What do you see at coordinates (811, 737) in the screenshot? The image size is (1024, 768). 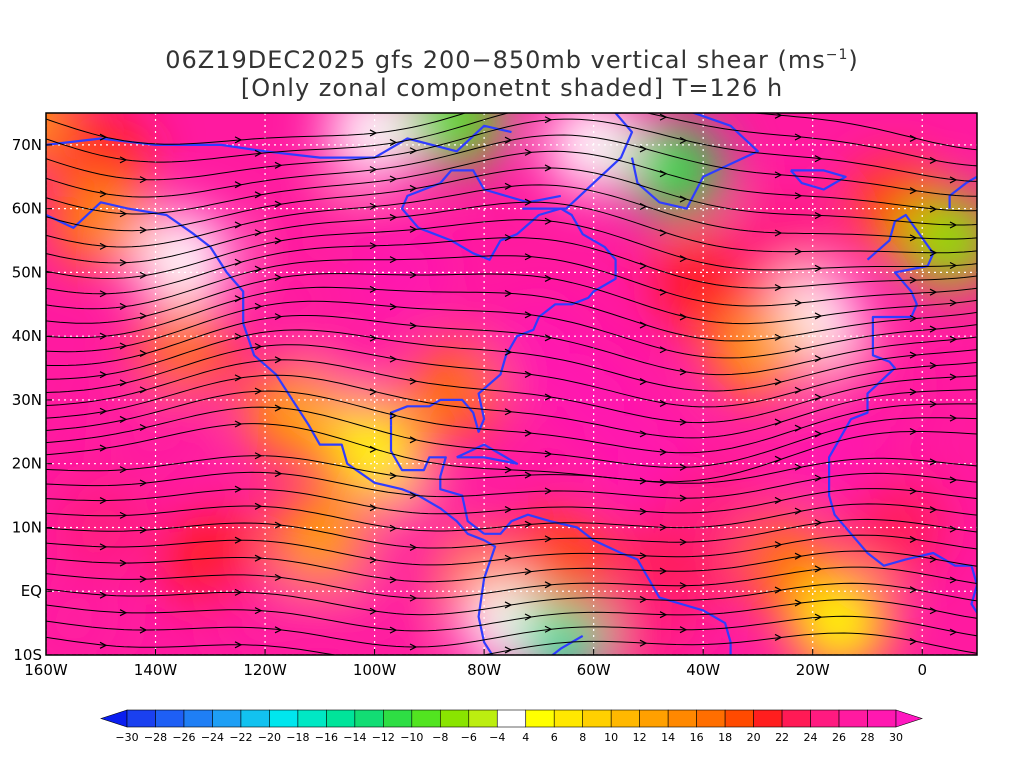 I see `colorbar-tick-label: 24` at bounding box center [811, 737].